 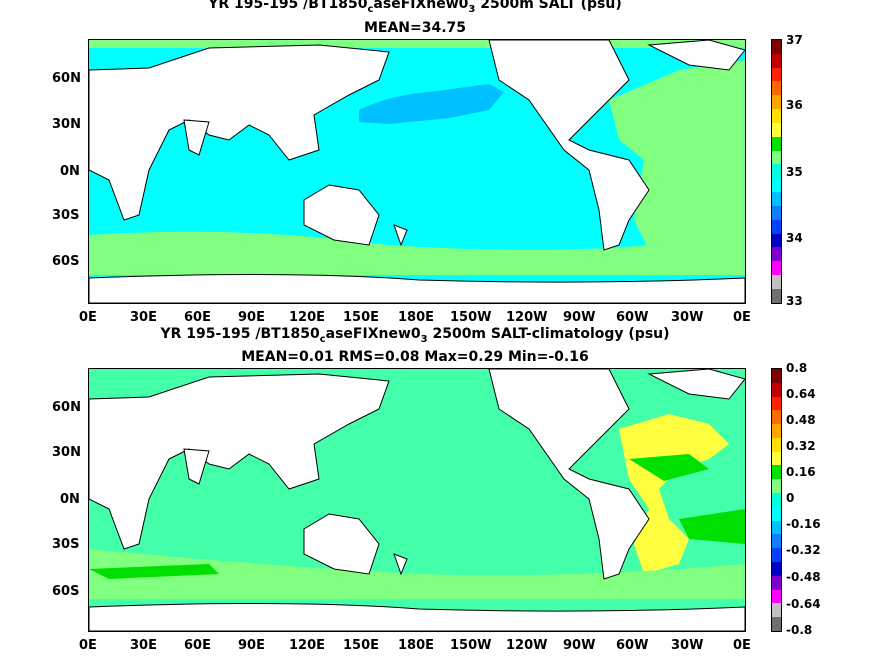 What do you see at coordinates (801, 420) in the screenshot?
I see `p2-cb-tick: 0.48` at bounding box center [801, 420].